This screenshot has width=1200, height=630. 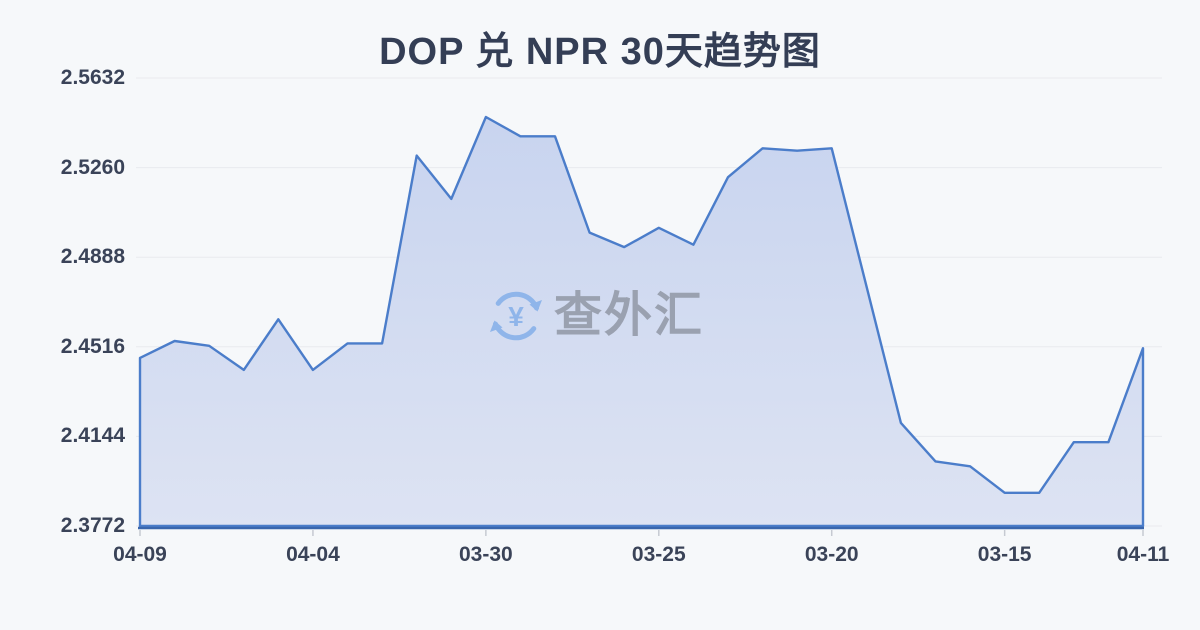 What do you see at coordinates (92, 77) in the screenshot?
I see `y-axis-label: 2.5632` at bounding box center [92, 77].